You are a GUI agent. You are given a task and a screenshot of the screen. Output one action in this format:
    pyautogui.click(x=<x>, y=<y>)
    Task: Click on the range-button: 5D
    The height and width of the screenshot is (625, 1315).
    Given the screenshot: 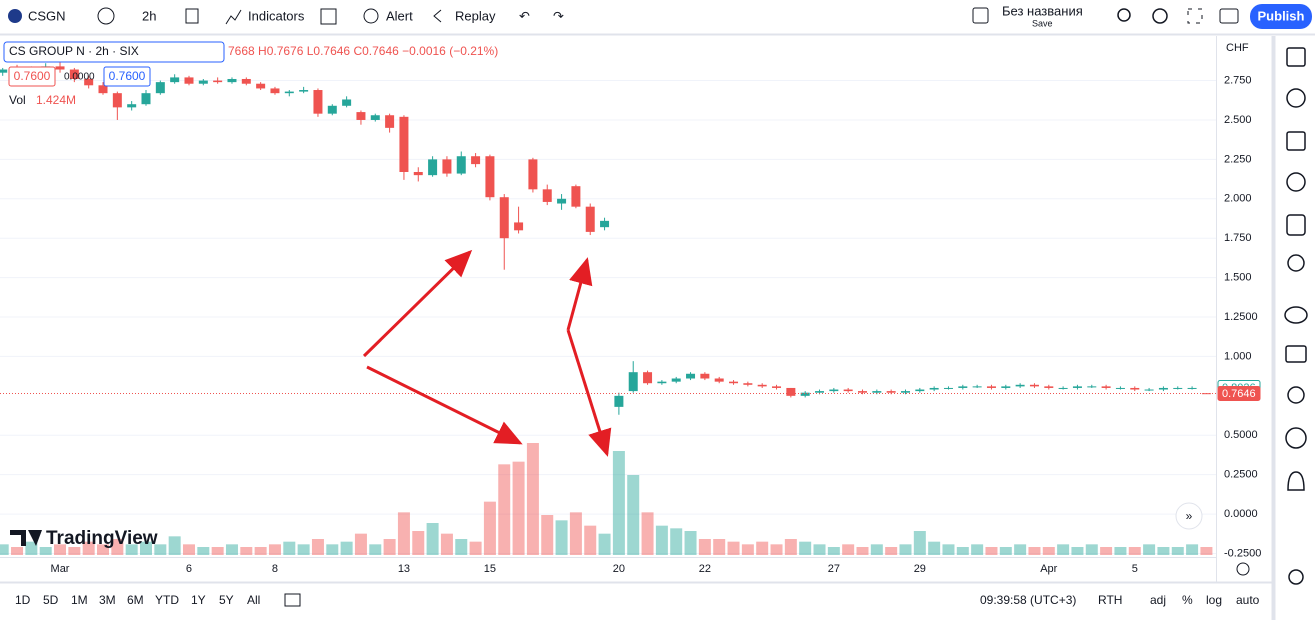 What is the action you would take?
    pyautogui.click(x=51, y=600)
    